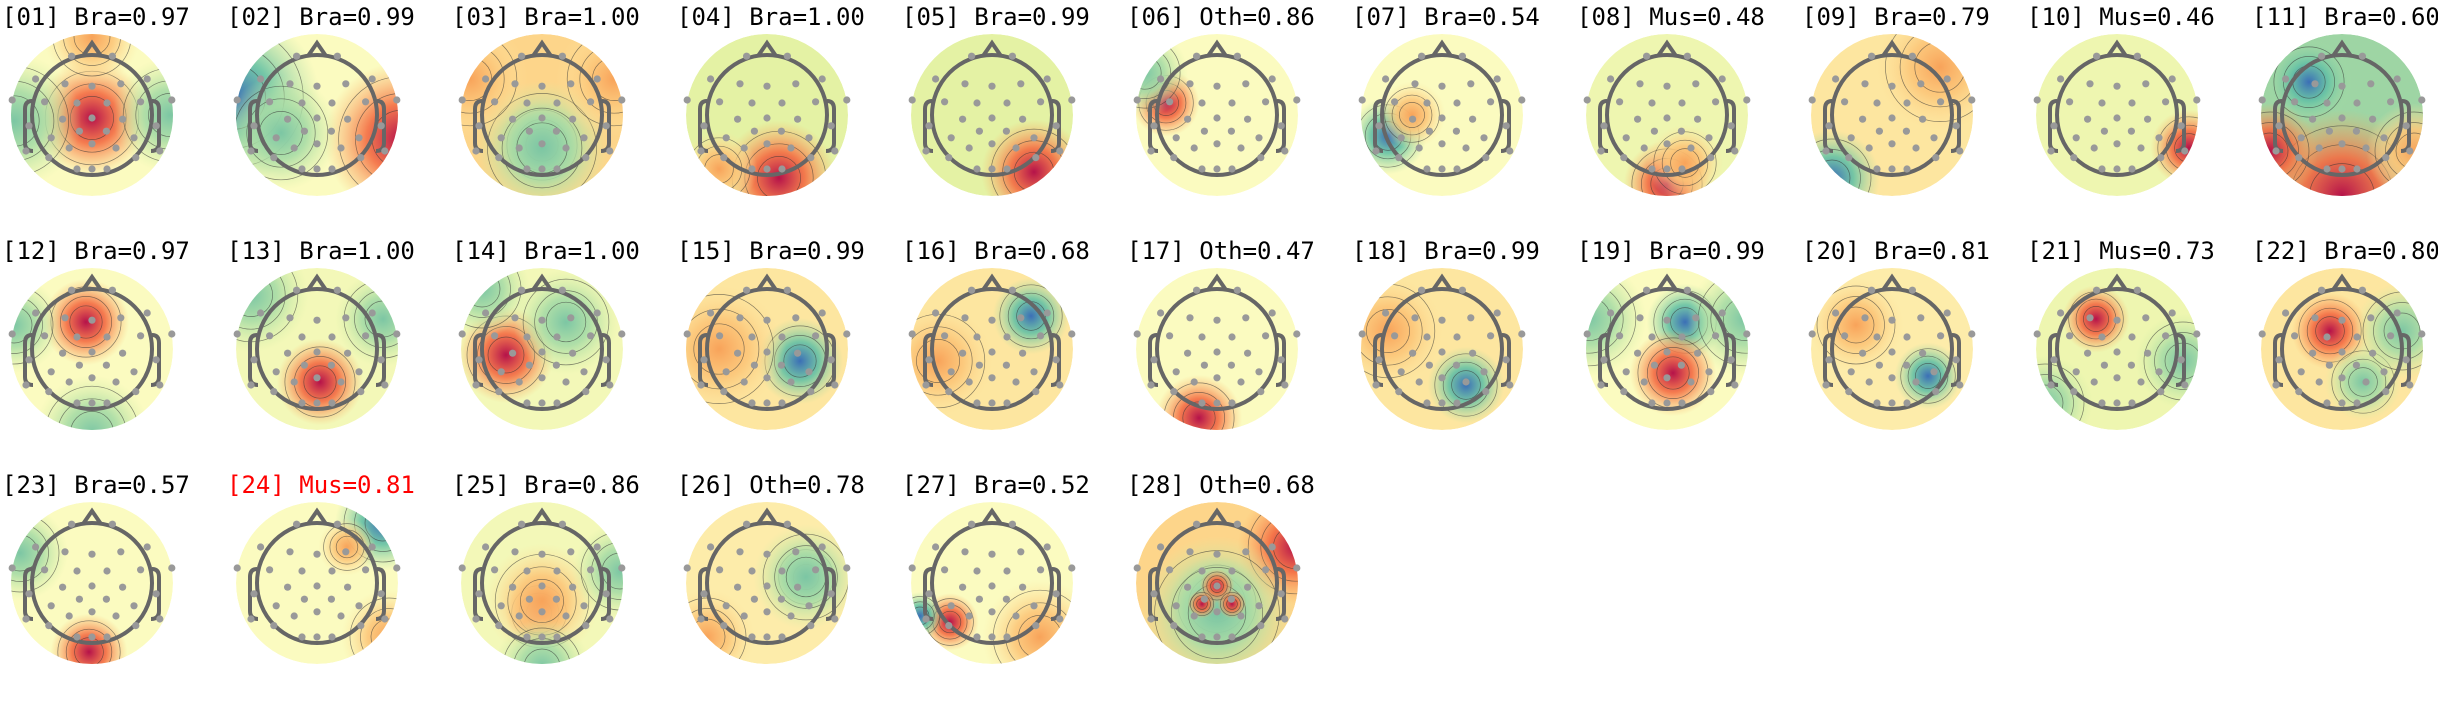 This screenshot has width=2438, height=702. What do you see at coordinates (1462, 117) in the screenshot?
I see `topomap-panel: [07] Bra=0.54` at bounding box center [1462, 117].